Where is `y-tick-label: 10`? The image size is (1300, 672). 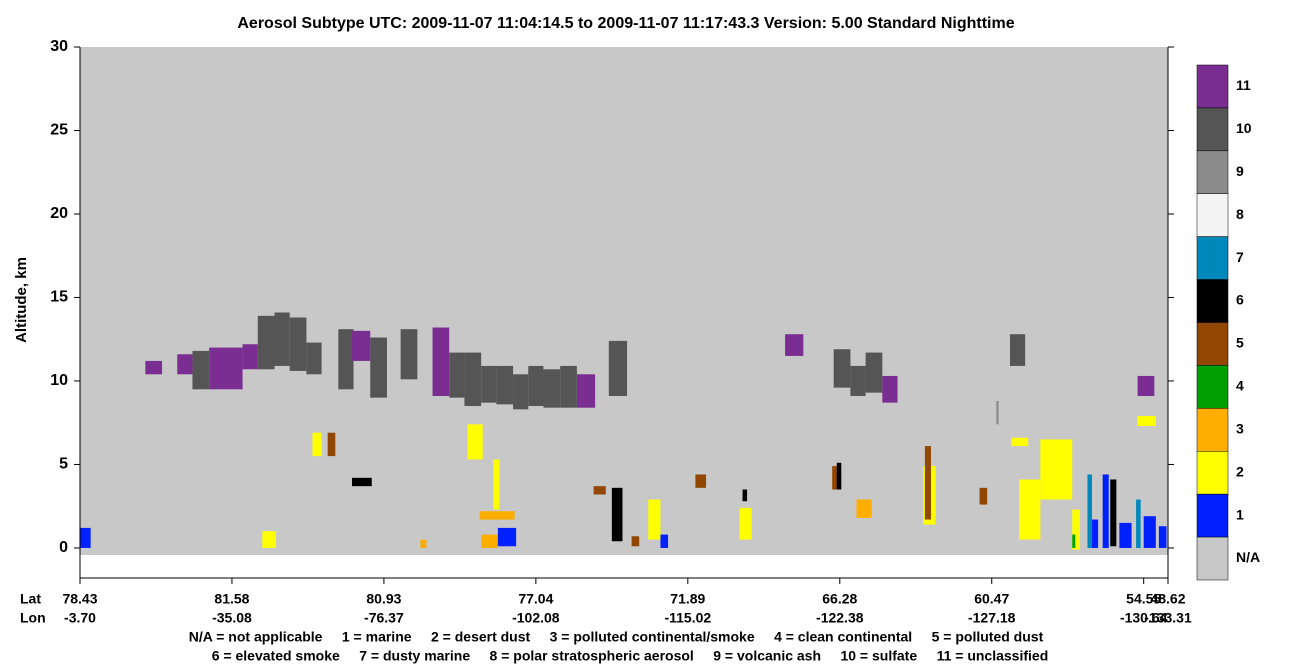 y-tick-label: 10 is located at coordinates (59, 380).